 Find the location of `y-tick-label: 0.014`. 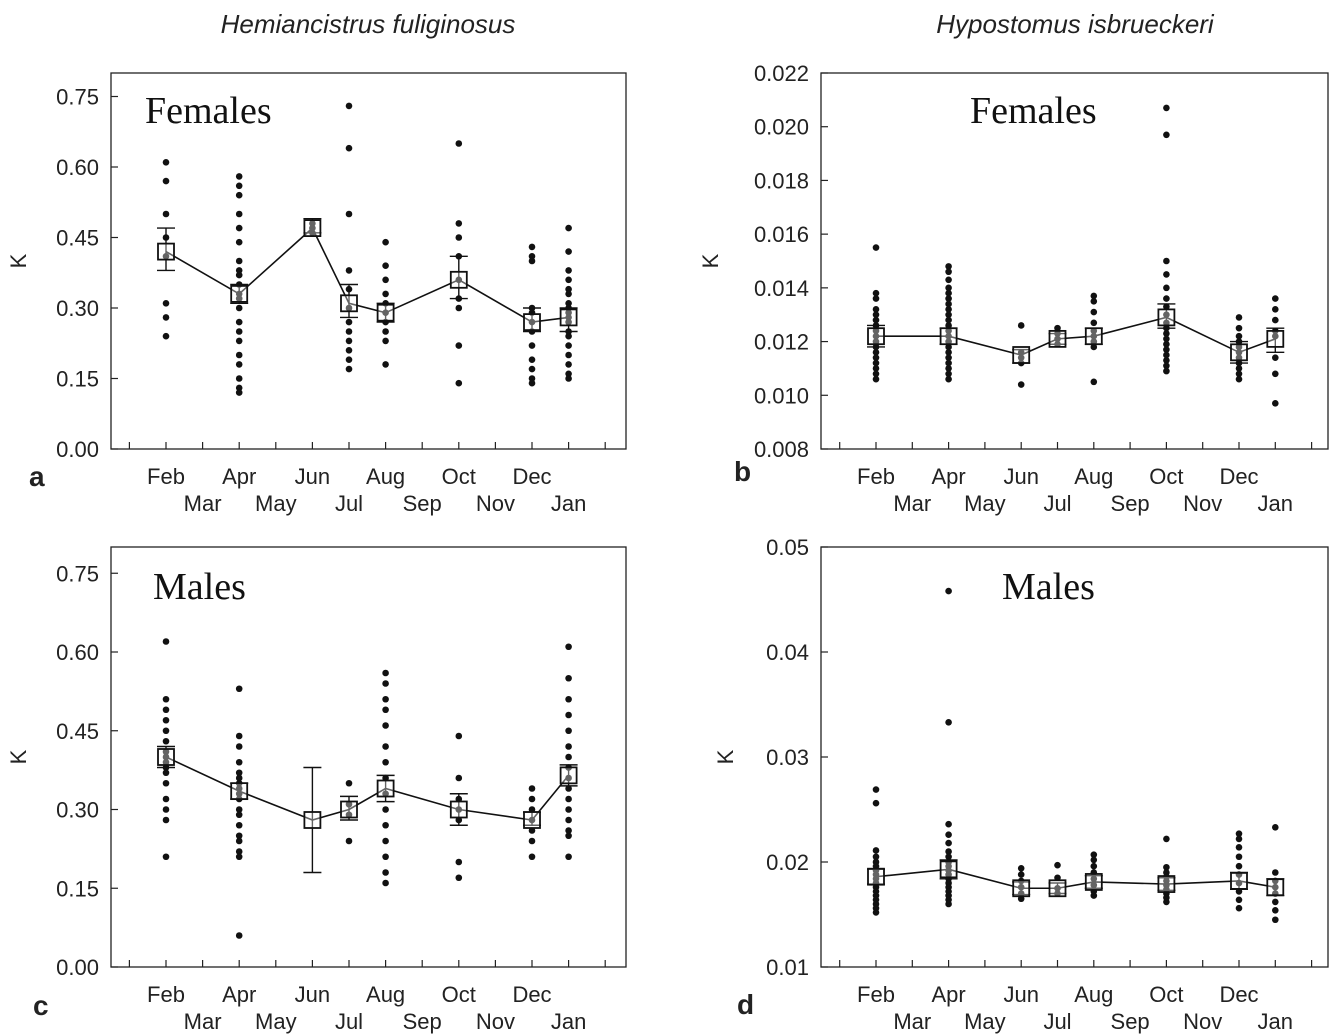

y-tick-label: 0.014 is located at coordinates (781, 288).